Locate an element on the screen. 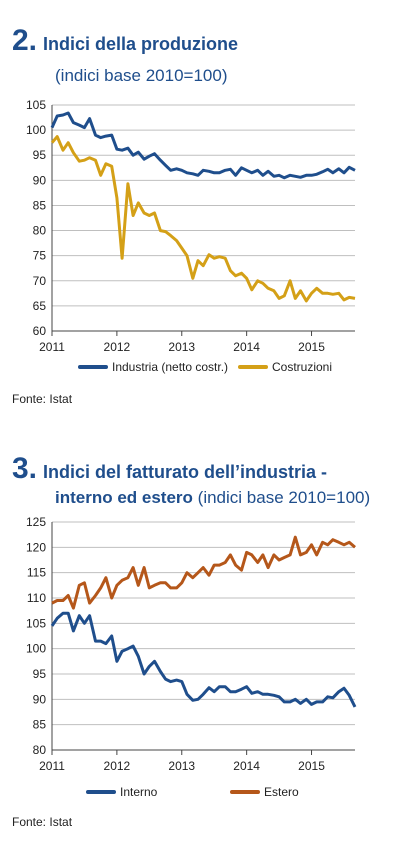 The image size is (400, 844). chart3-source: Fonte: Istat is located at coordinates (42, 822).